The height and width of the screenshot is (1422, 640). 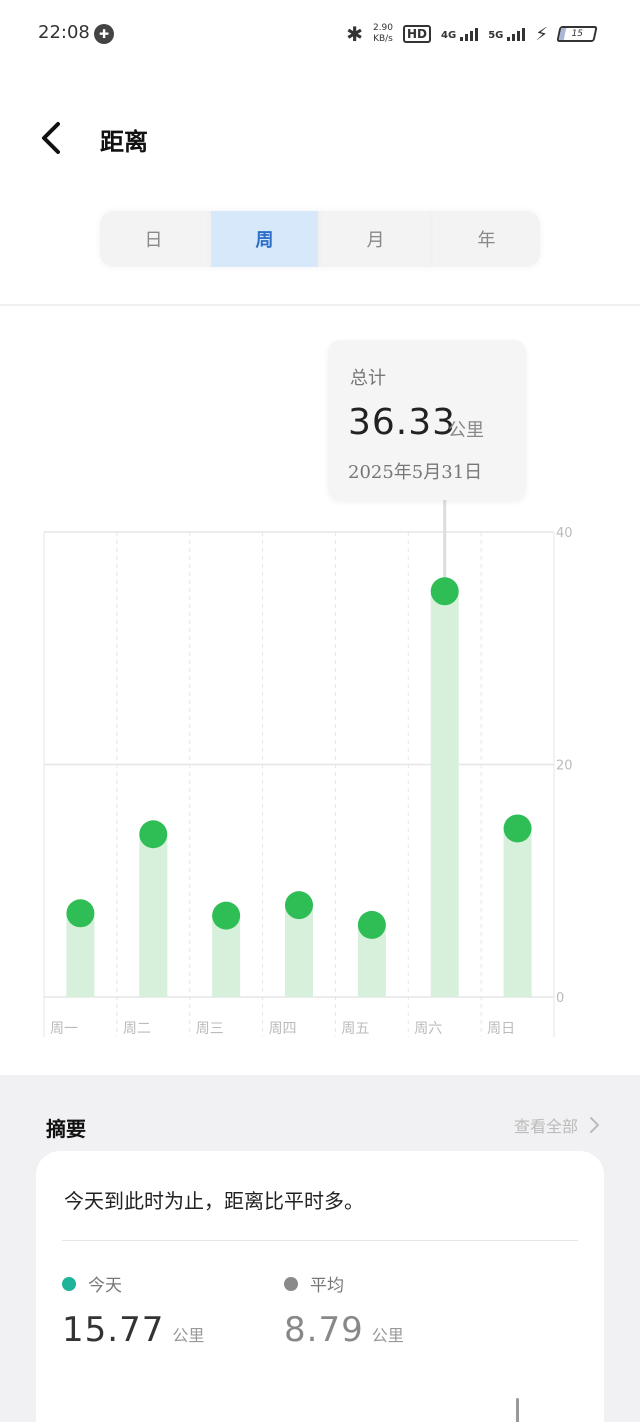 What do you see at coordinates (501, 1029) in the screenshot?
I see `x-tick-label: 周日` at bounding box center [501, 1029].